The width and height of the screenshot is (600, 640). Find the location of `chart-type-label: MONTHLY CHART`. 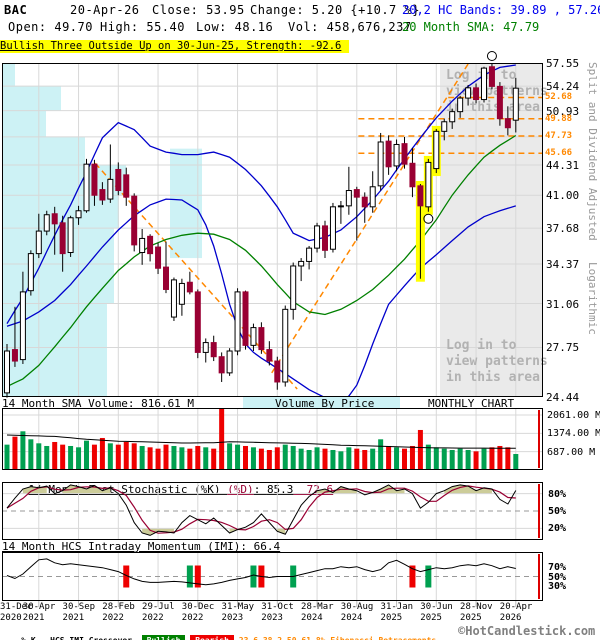

chart-type-label: MONTHLY CHART is located at coordinates (471, 403).